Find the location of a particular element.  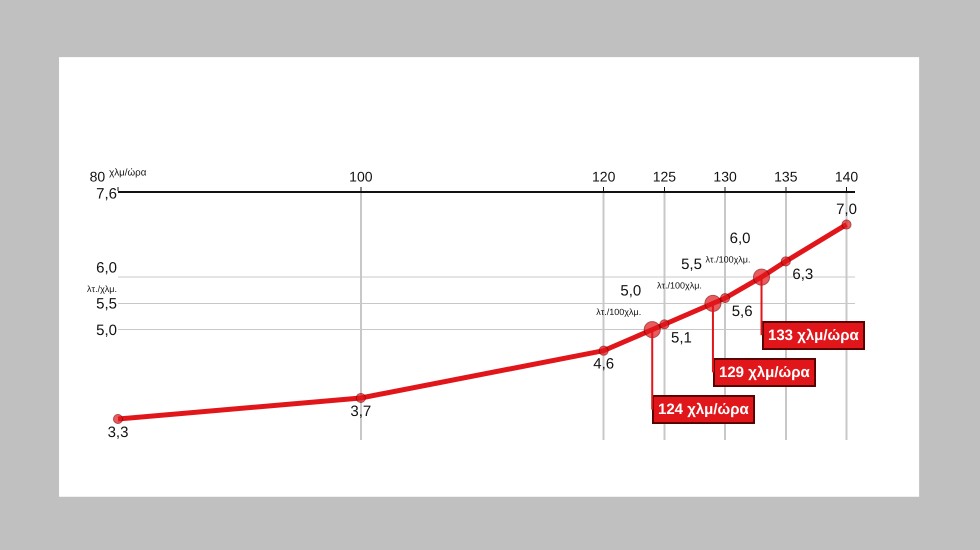

y-tick-label: 5,0 is located at coordinates (106, 330).